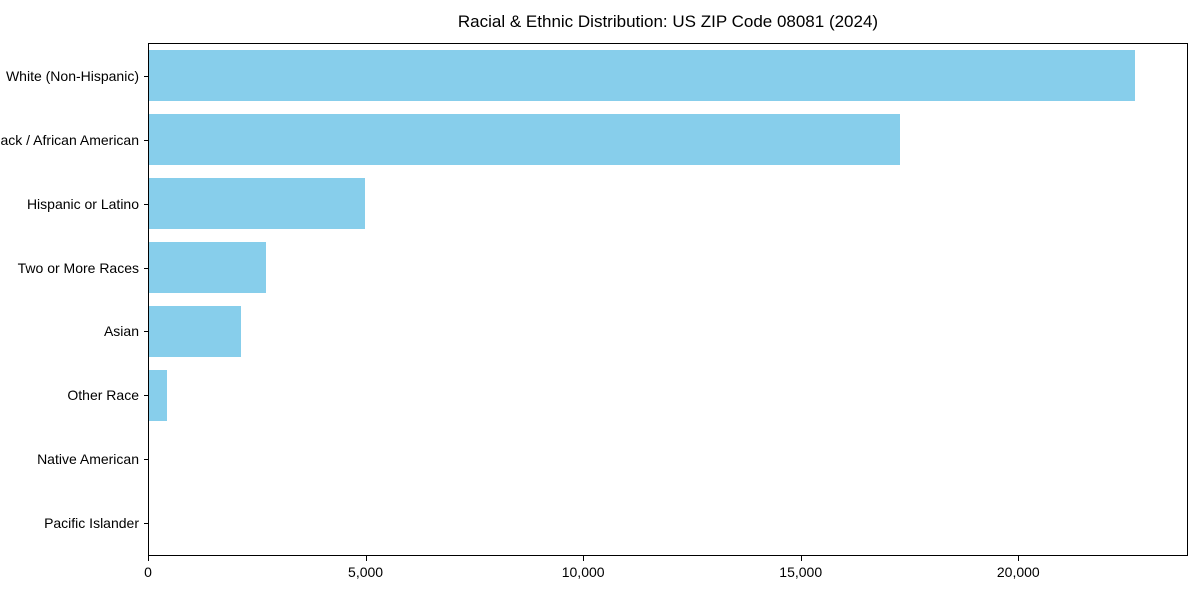  Describe the element at coordinates (607, 204) in the screenshot. I see `bar-row: Hispanic or Latino` at that location.